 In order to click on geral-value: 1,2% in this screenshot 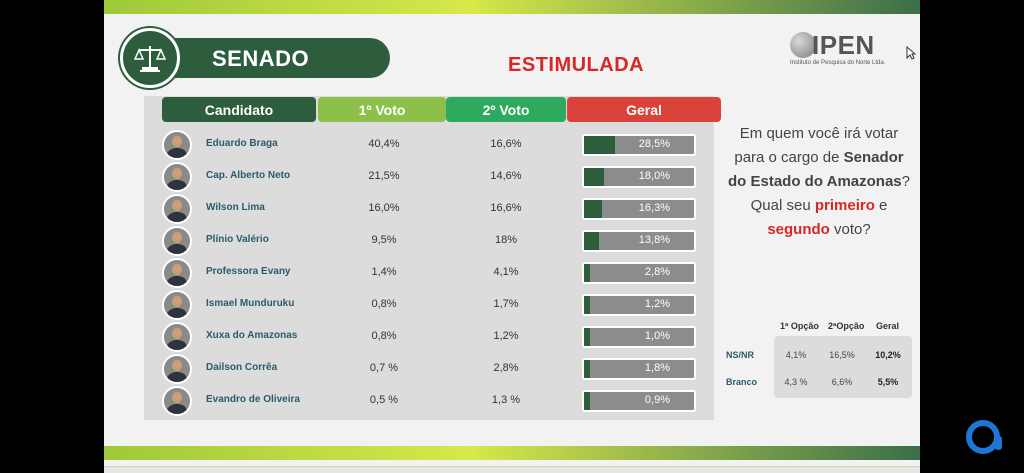, I will do `click(657, 304)`.